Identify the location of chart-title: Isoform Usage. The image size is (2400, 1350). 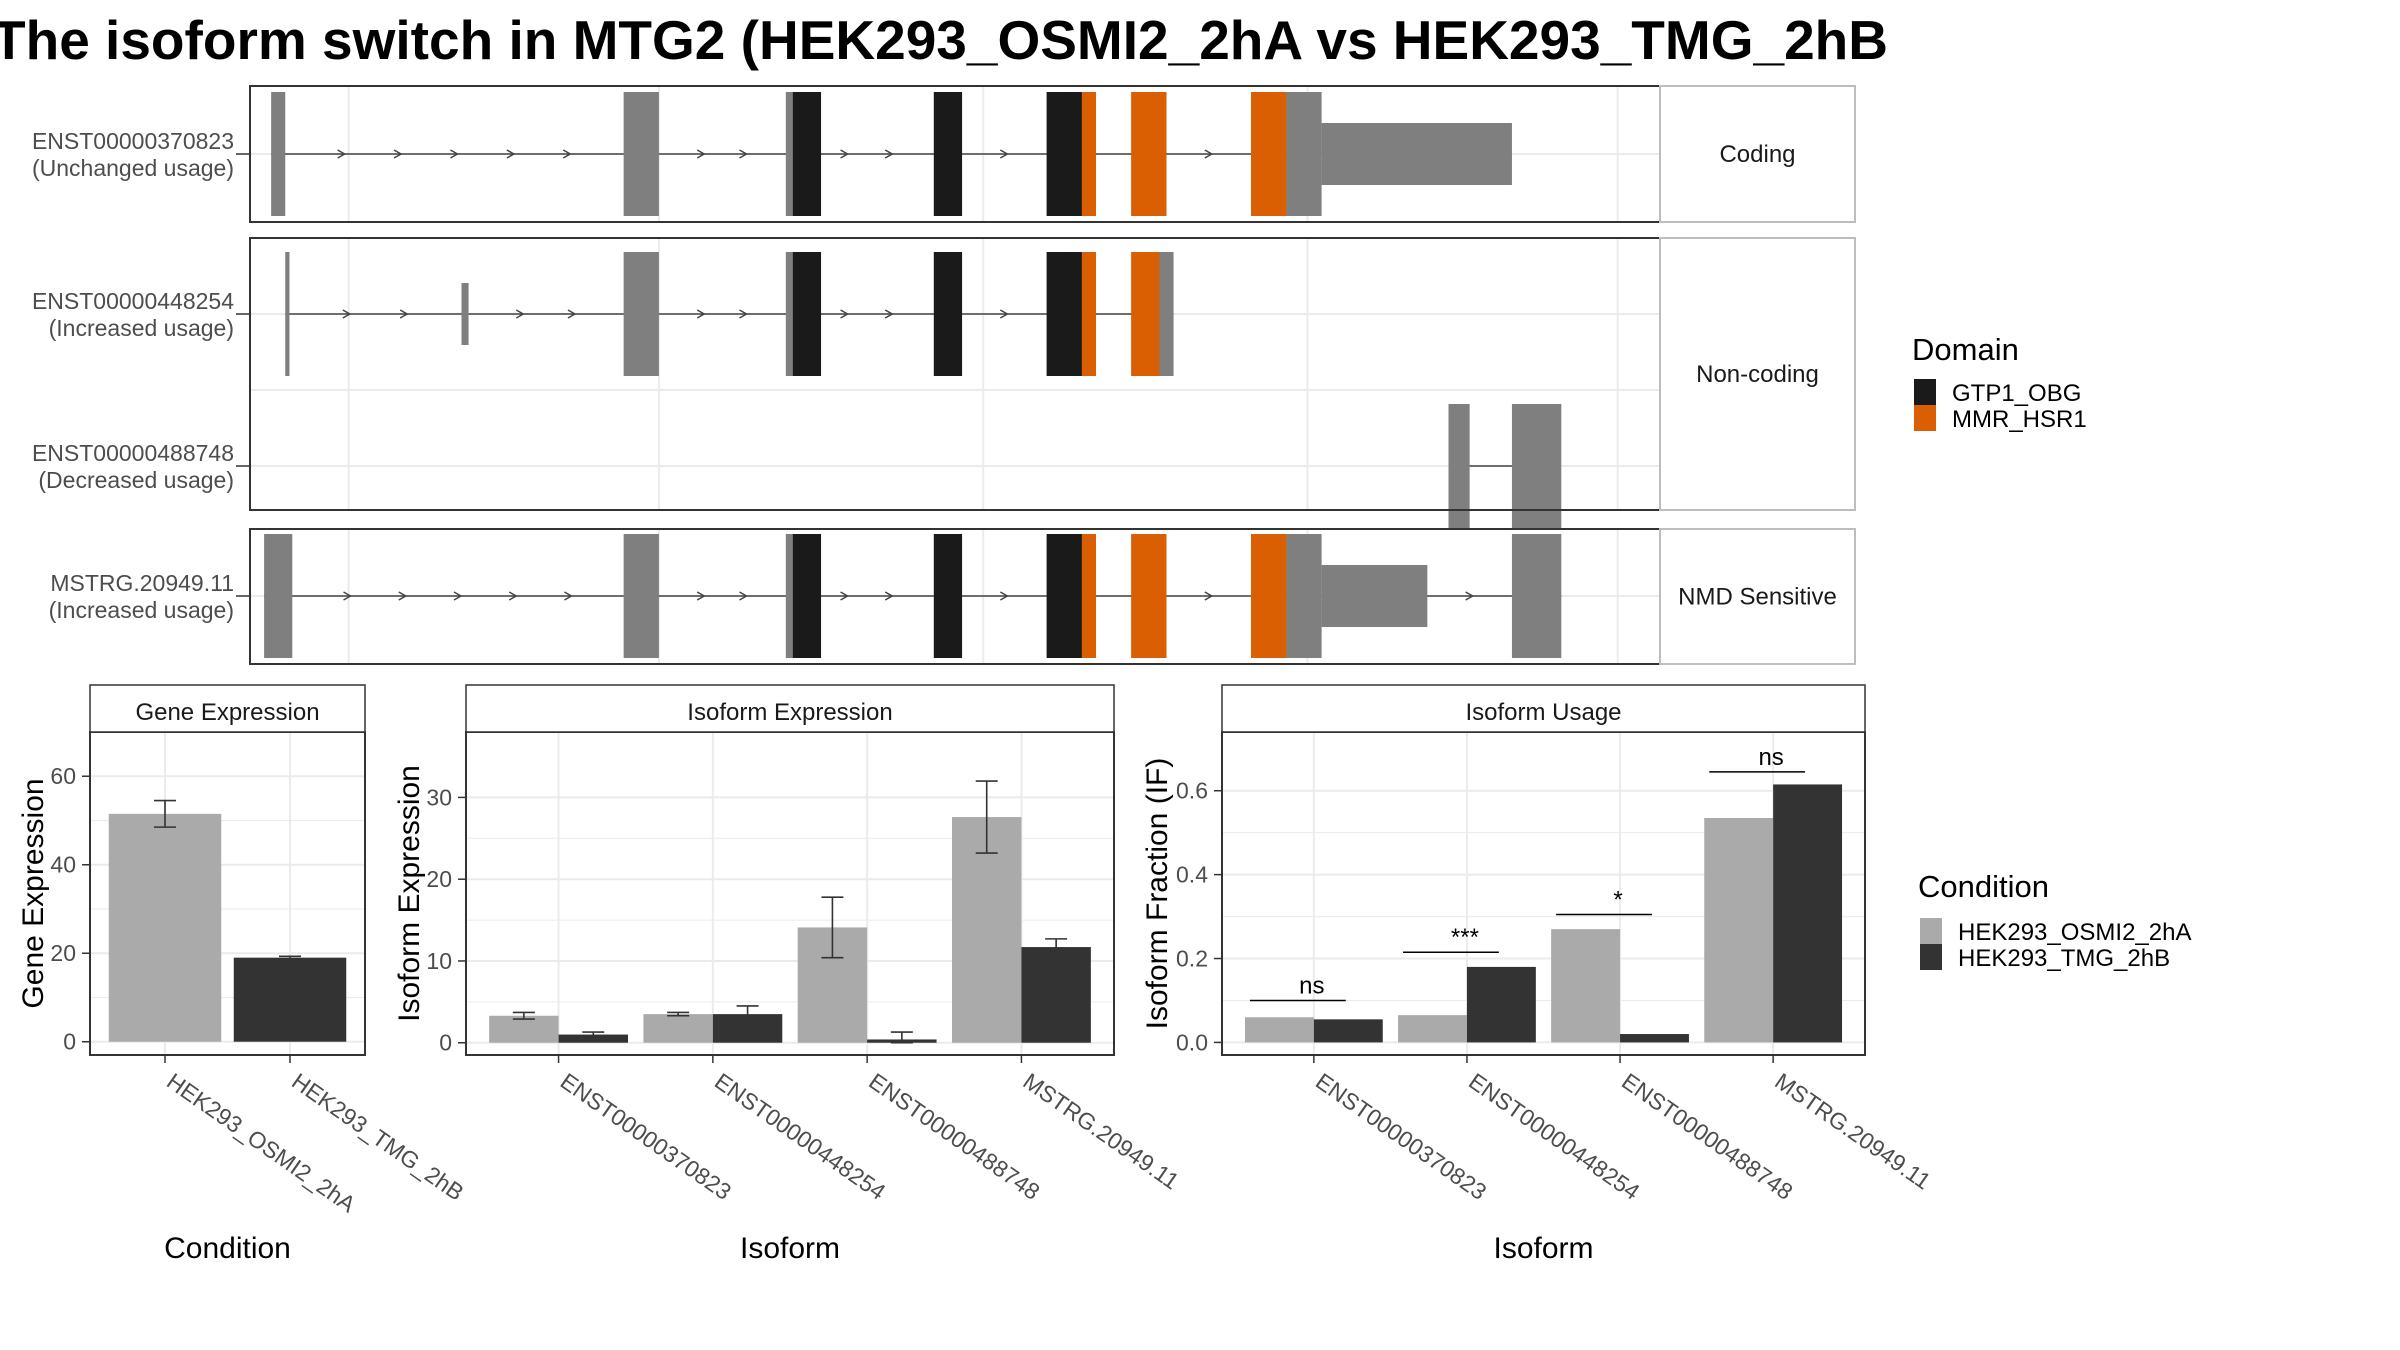
(1543, 712).